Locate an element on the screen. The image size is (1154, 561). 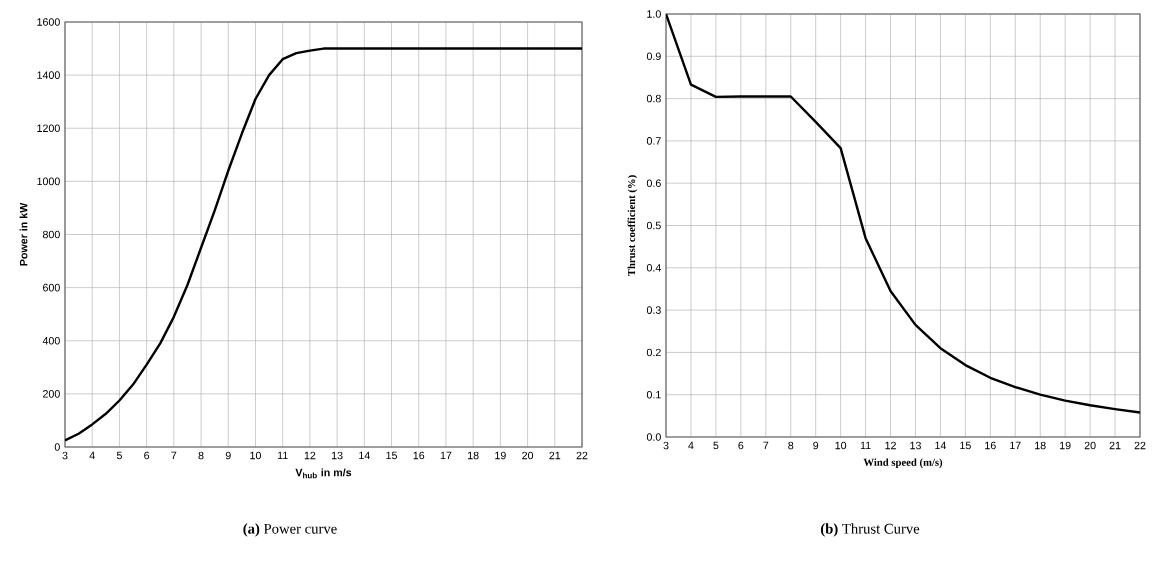
x-axis-title: Wind speed (m/s) is located at coordinates (903, 463).